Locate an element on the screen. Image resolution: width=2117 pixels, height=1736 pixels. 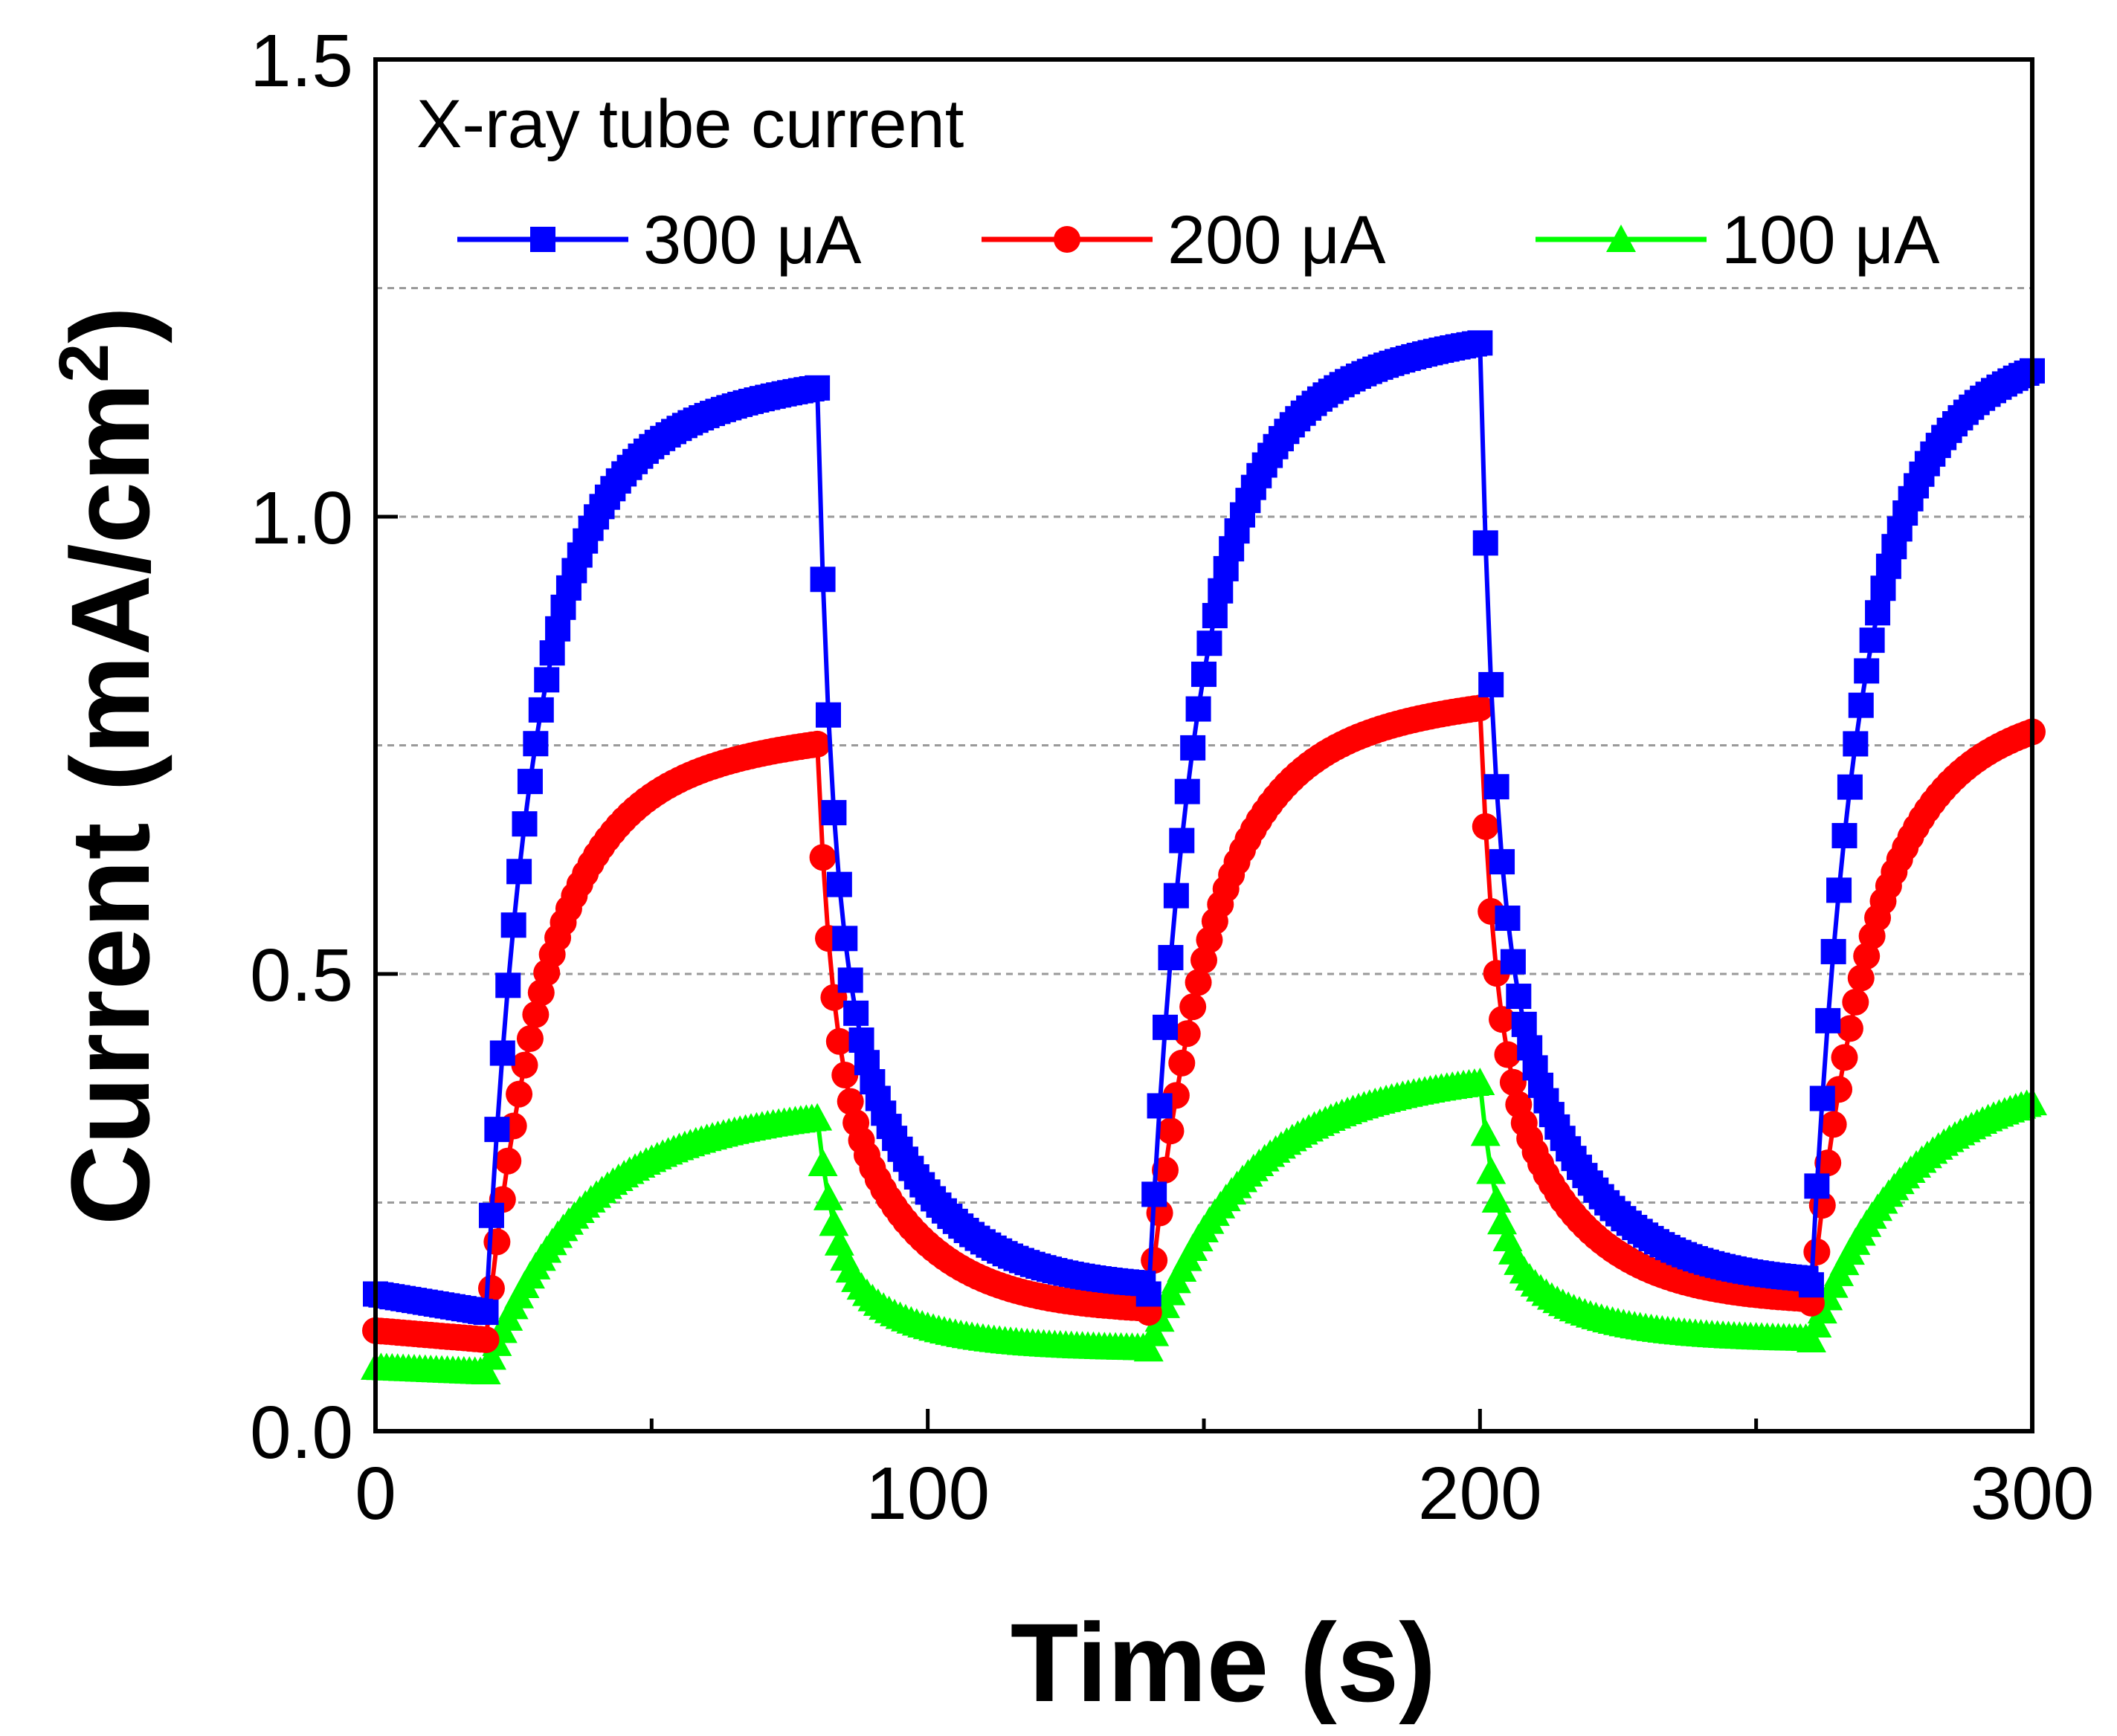
series-triangle is located at coordinates (1204, 1226).